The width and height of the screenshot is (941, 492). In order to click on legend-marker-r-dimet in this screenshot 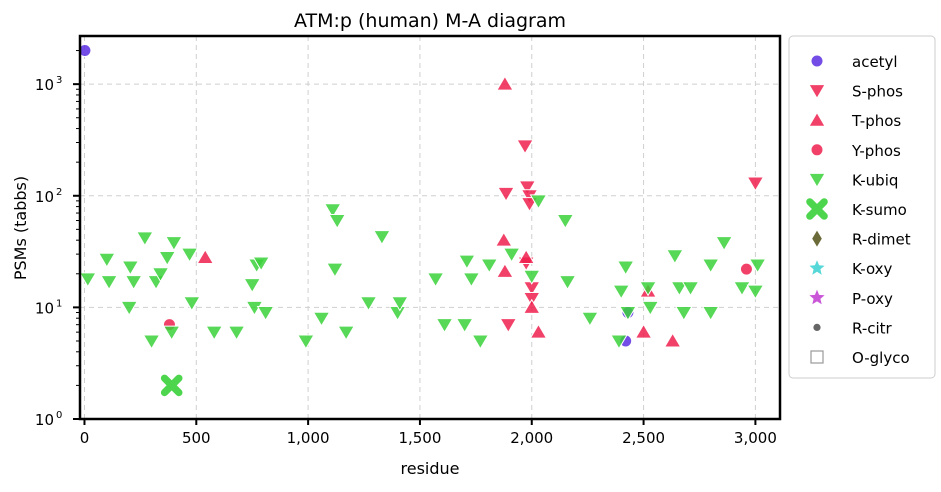, I will do `click(817, 238)`.